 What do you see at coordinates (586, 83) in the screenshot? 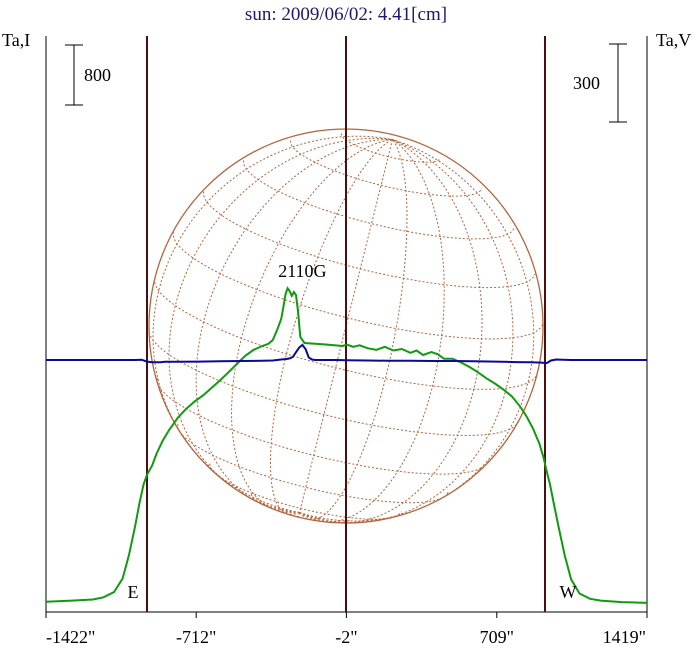
I see `right-scale-bar-label: 300` at bounding box center [586, 83].